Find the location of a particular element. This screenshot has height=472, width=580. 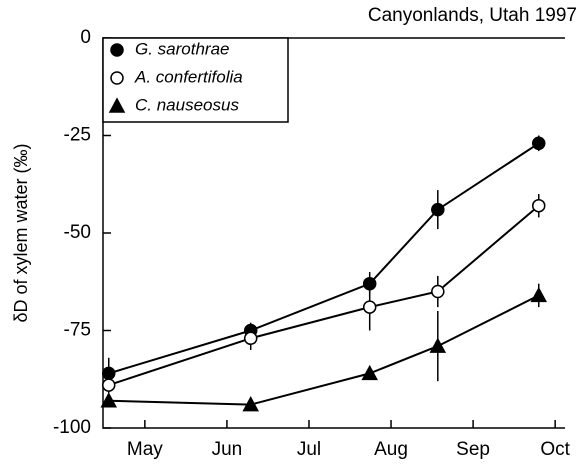

x-tick-label: Jun is located at coordinates (227, 449).